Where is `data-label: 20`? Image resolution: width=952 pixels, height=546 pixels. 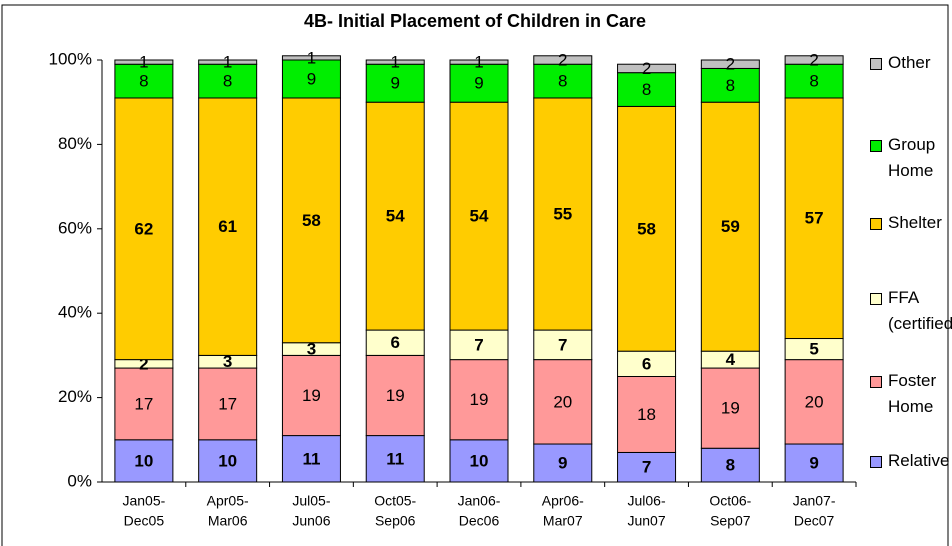 data-label: 20 is located at coordinates (562, 401).